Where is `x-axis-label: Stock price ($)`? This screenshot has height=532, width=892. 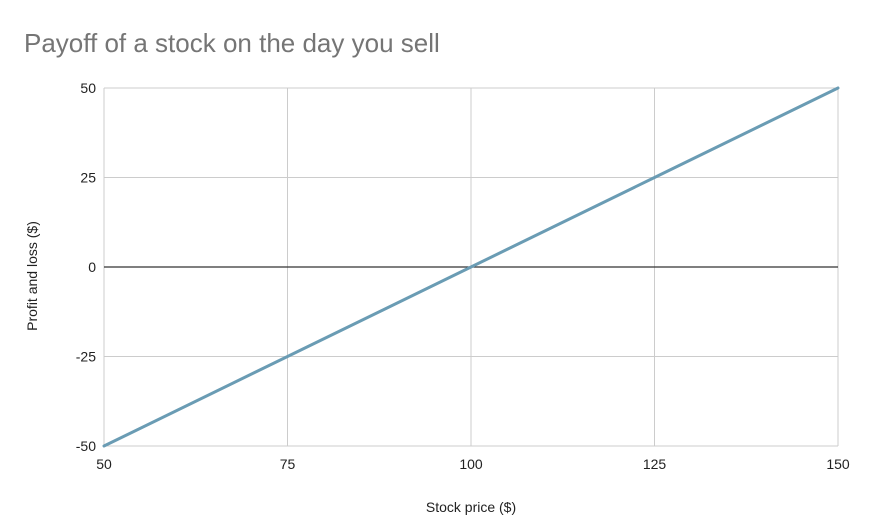
x-axis-label: Stock price ($) is located at coordinates (471, 507).